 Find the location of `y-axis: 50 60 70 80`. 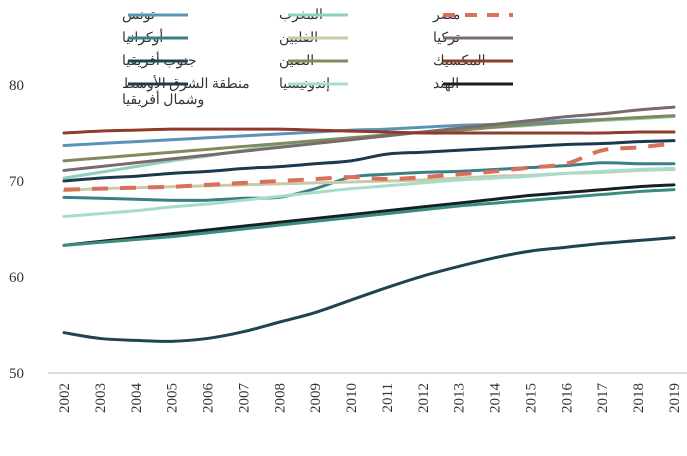

y-axis: 50 60 70 80 is located at coordinates (16, 230).